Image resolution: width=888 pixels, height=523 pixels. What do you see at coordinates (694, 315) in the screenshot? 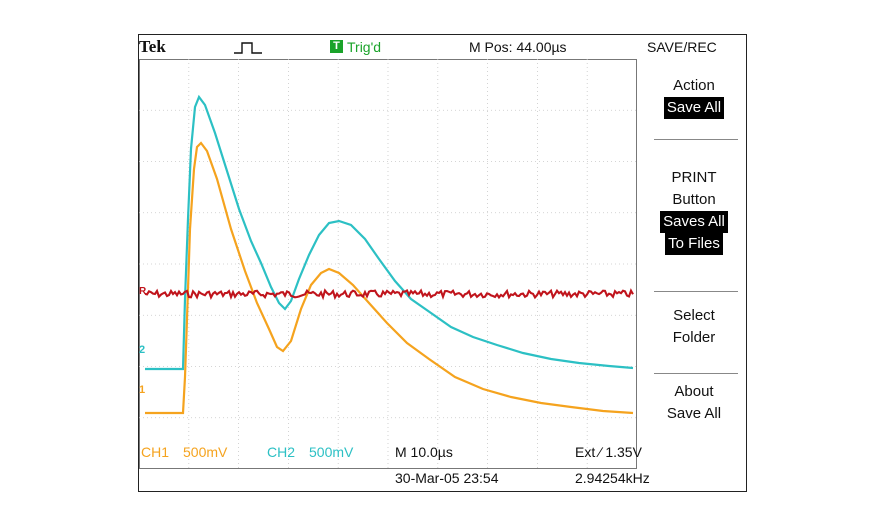
I see `menu-select-label-1: Select` at bounding box center [694, 315].